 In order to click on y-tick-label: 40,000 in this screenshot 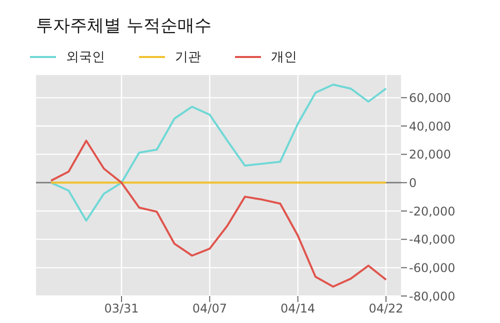, I will do `click(430, 126)`.